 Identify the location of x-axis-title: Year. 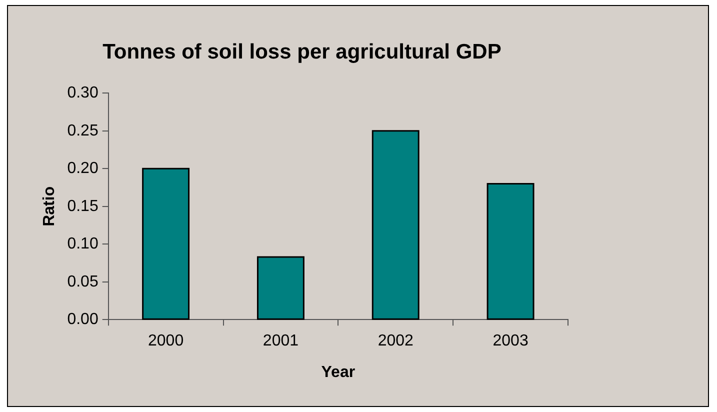
(338, 372).